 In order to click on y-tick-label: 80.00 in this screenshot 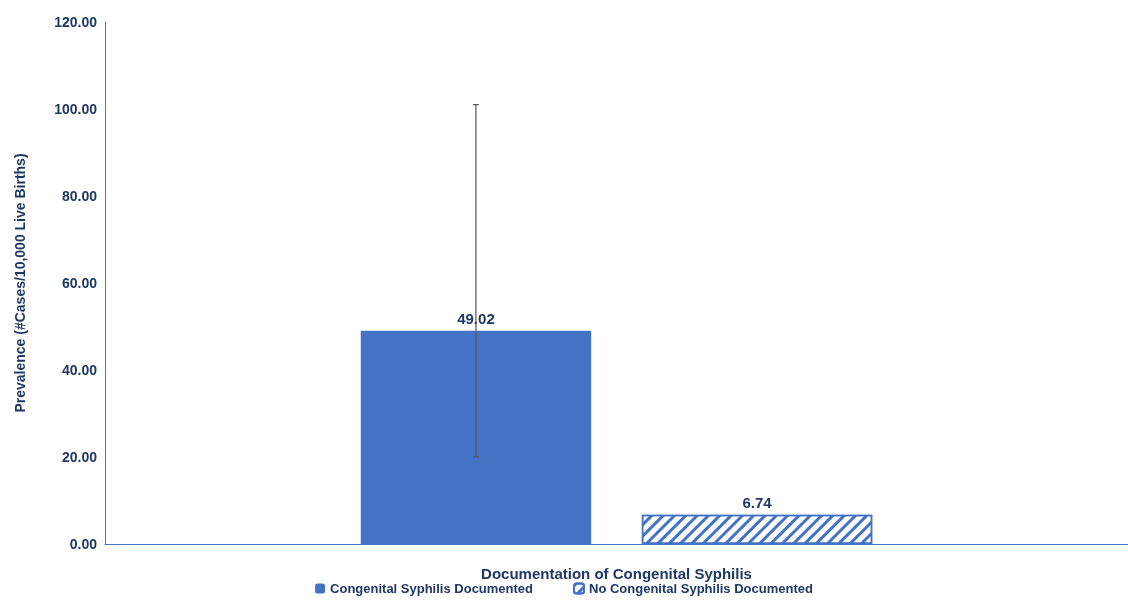, I will do `click(79, 196)`.